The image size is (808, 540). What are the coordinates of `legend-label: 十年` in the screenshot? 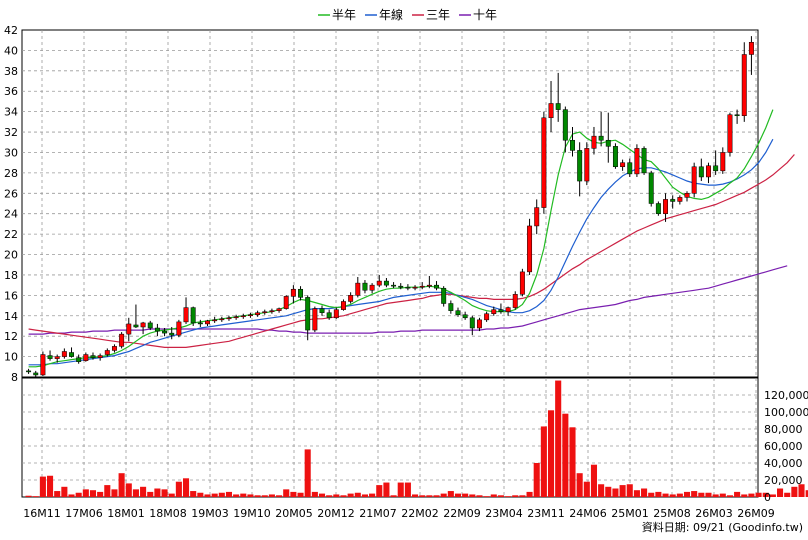 It's located at (485, 15).